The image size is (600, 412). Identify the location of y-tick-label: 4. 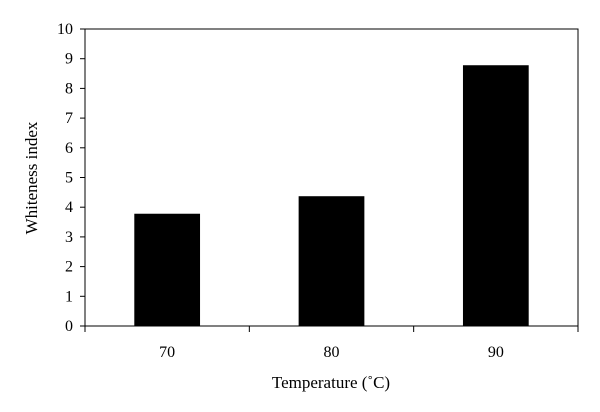
(69, 207).